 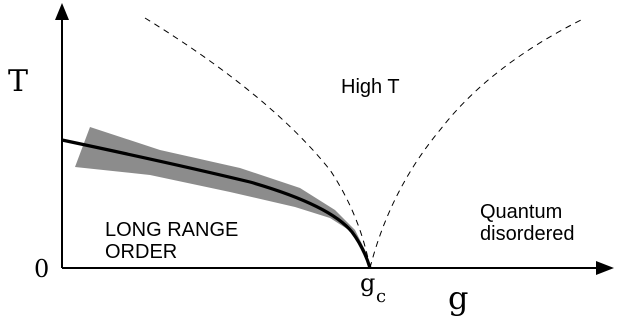 I want to click on quantum-disordered-label-line1: Quantum, so click(x=521, y=212).